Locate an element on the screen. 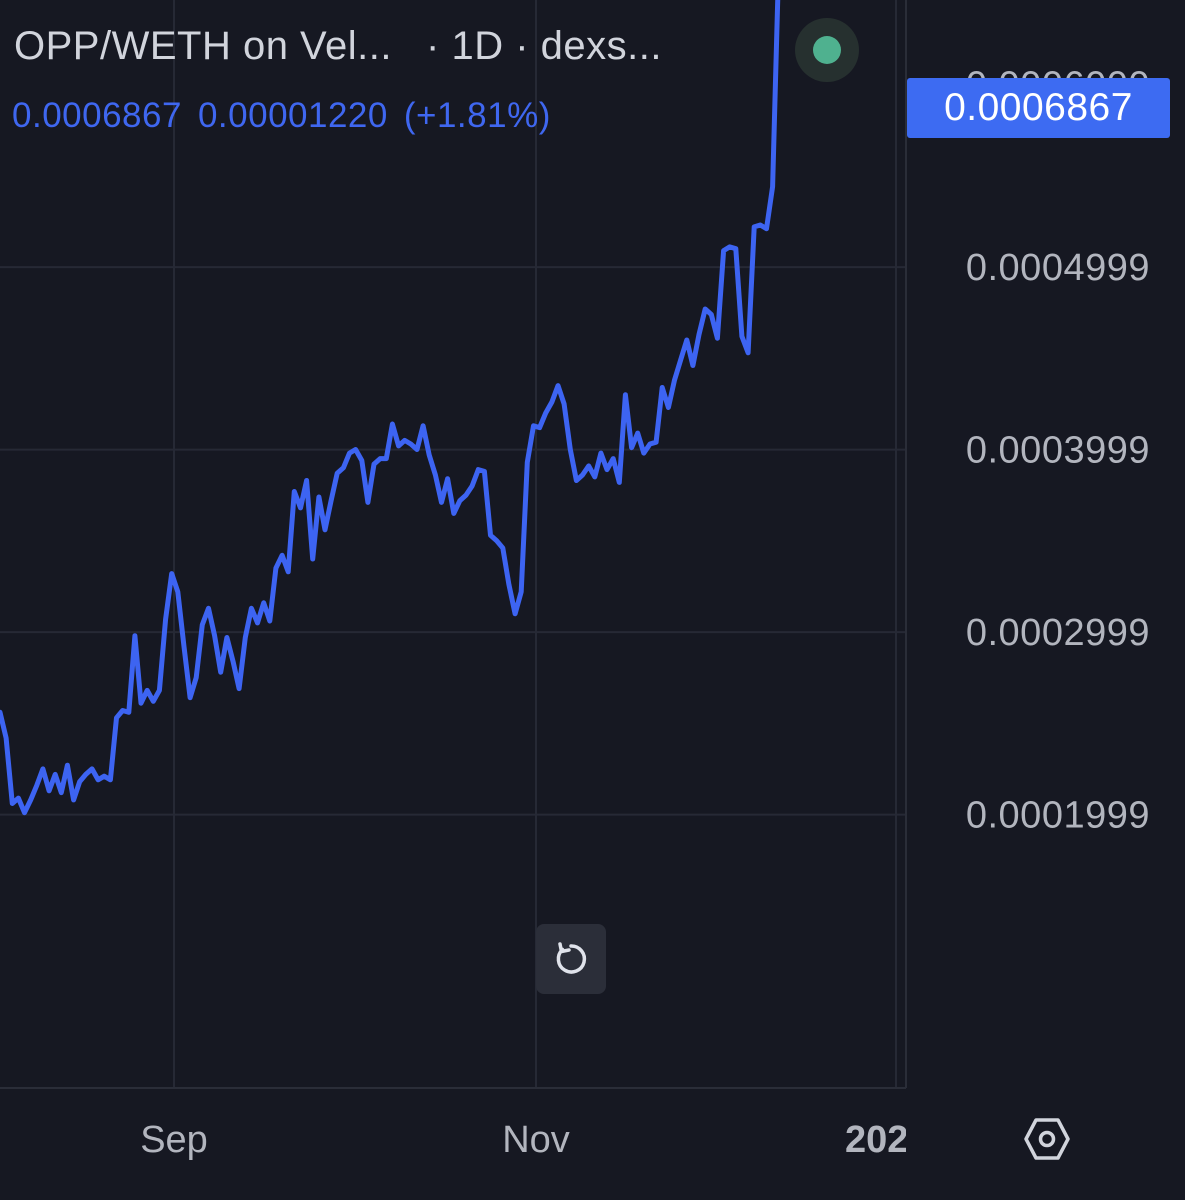  last-price-tag: 0.0006867 is located at coordinates (1038, 108).